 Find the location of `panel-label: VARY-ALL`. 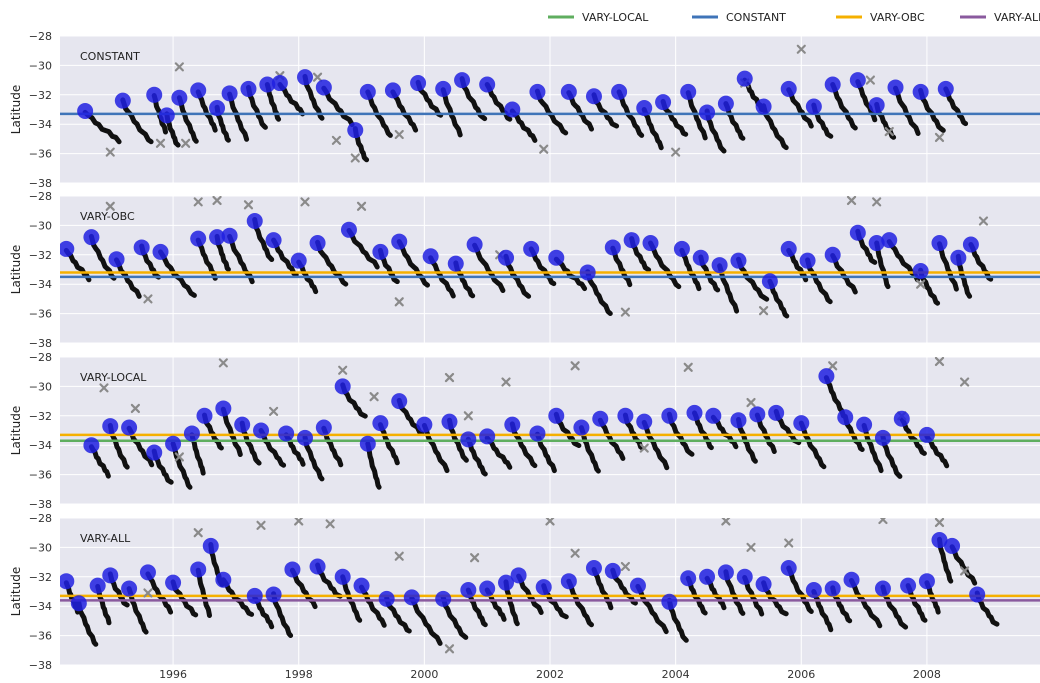

panel-label: VARY-ALL is located at coordinates (105, 538).